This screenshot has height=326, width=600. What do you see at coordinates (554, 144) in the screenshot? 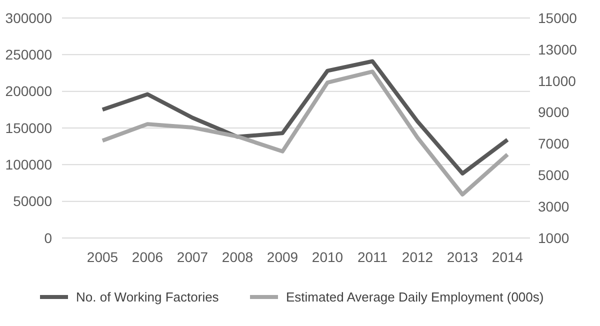
I see `y2-tick-label: 7000` at bounding box center [554, 144].